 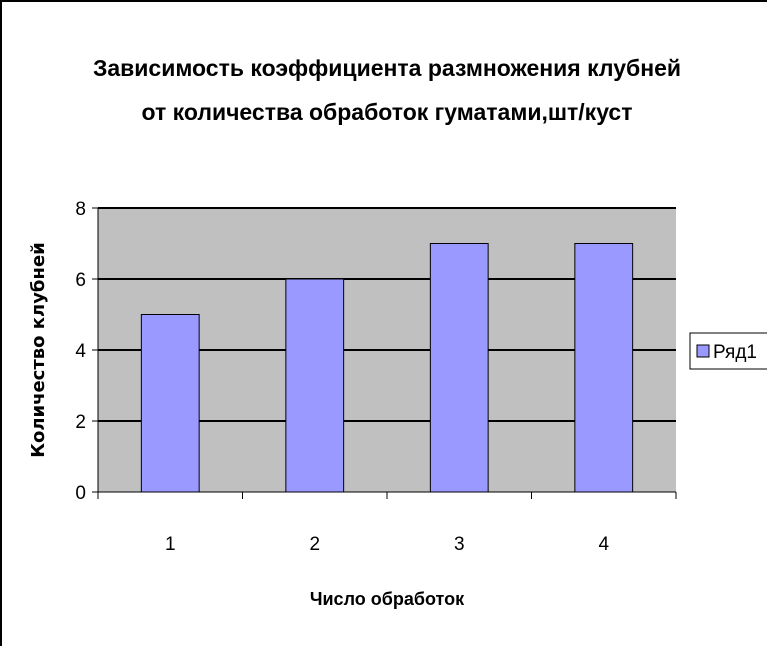 I want to click on x-tick-label: 2, so click(x=314, y=544).